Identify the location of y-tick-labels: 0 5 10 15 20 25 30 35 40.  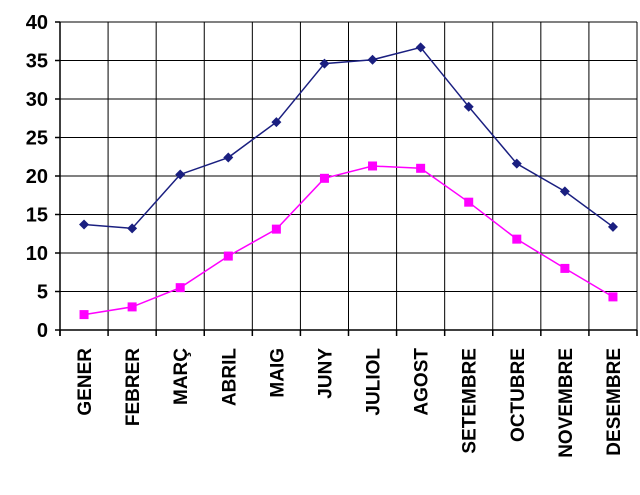
(37, 177).